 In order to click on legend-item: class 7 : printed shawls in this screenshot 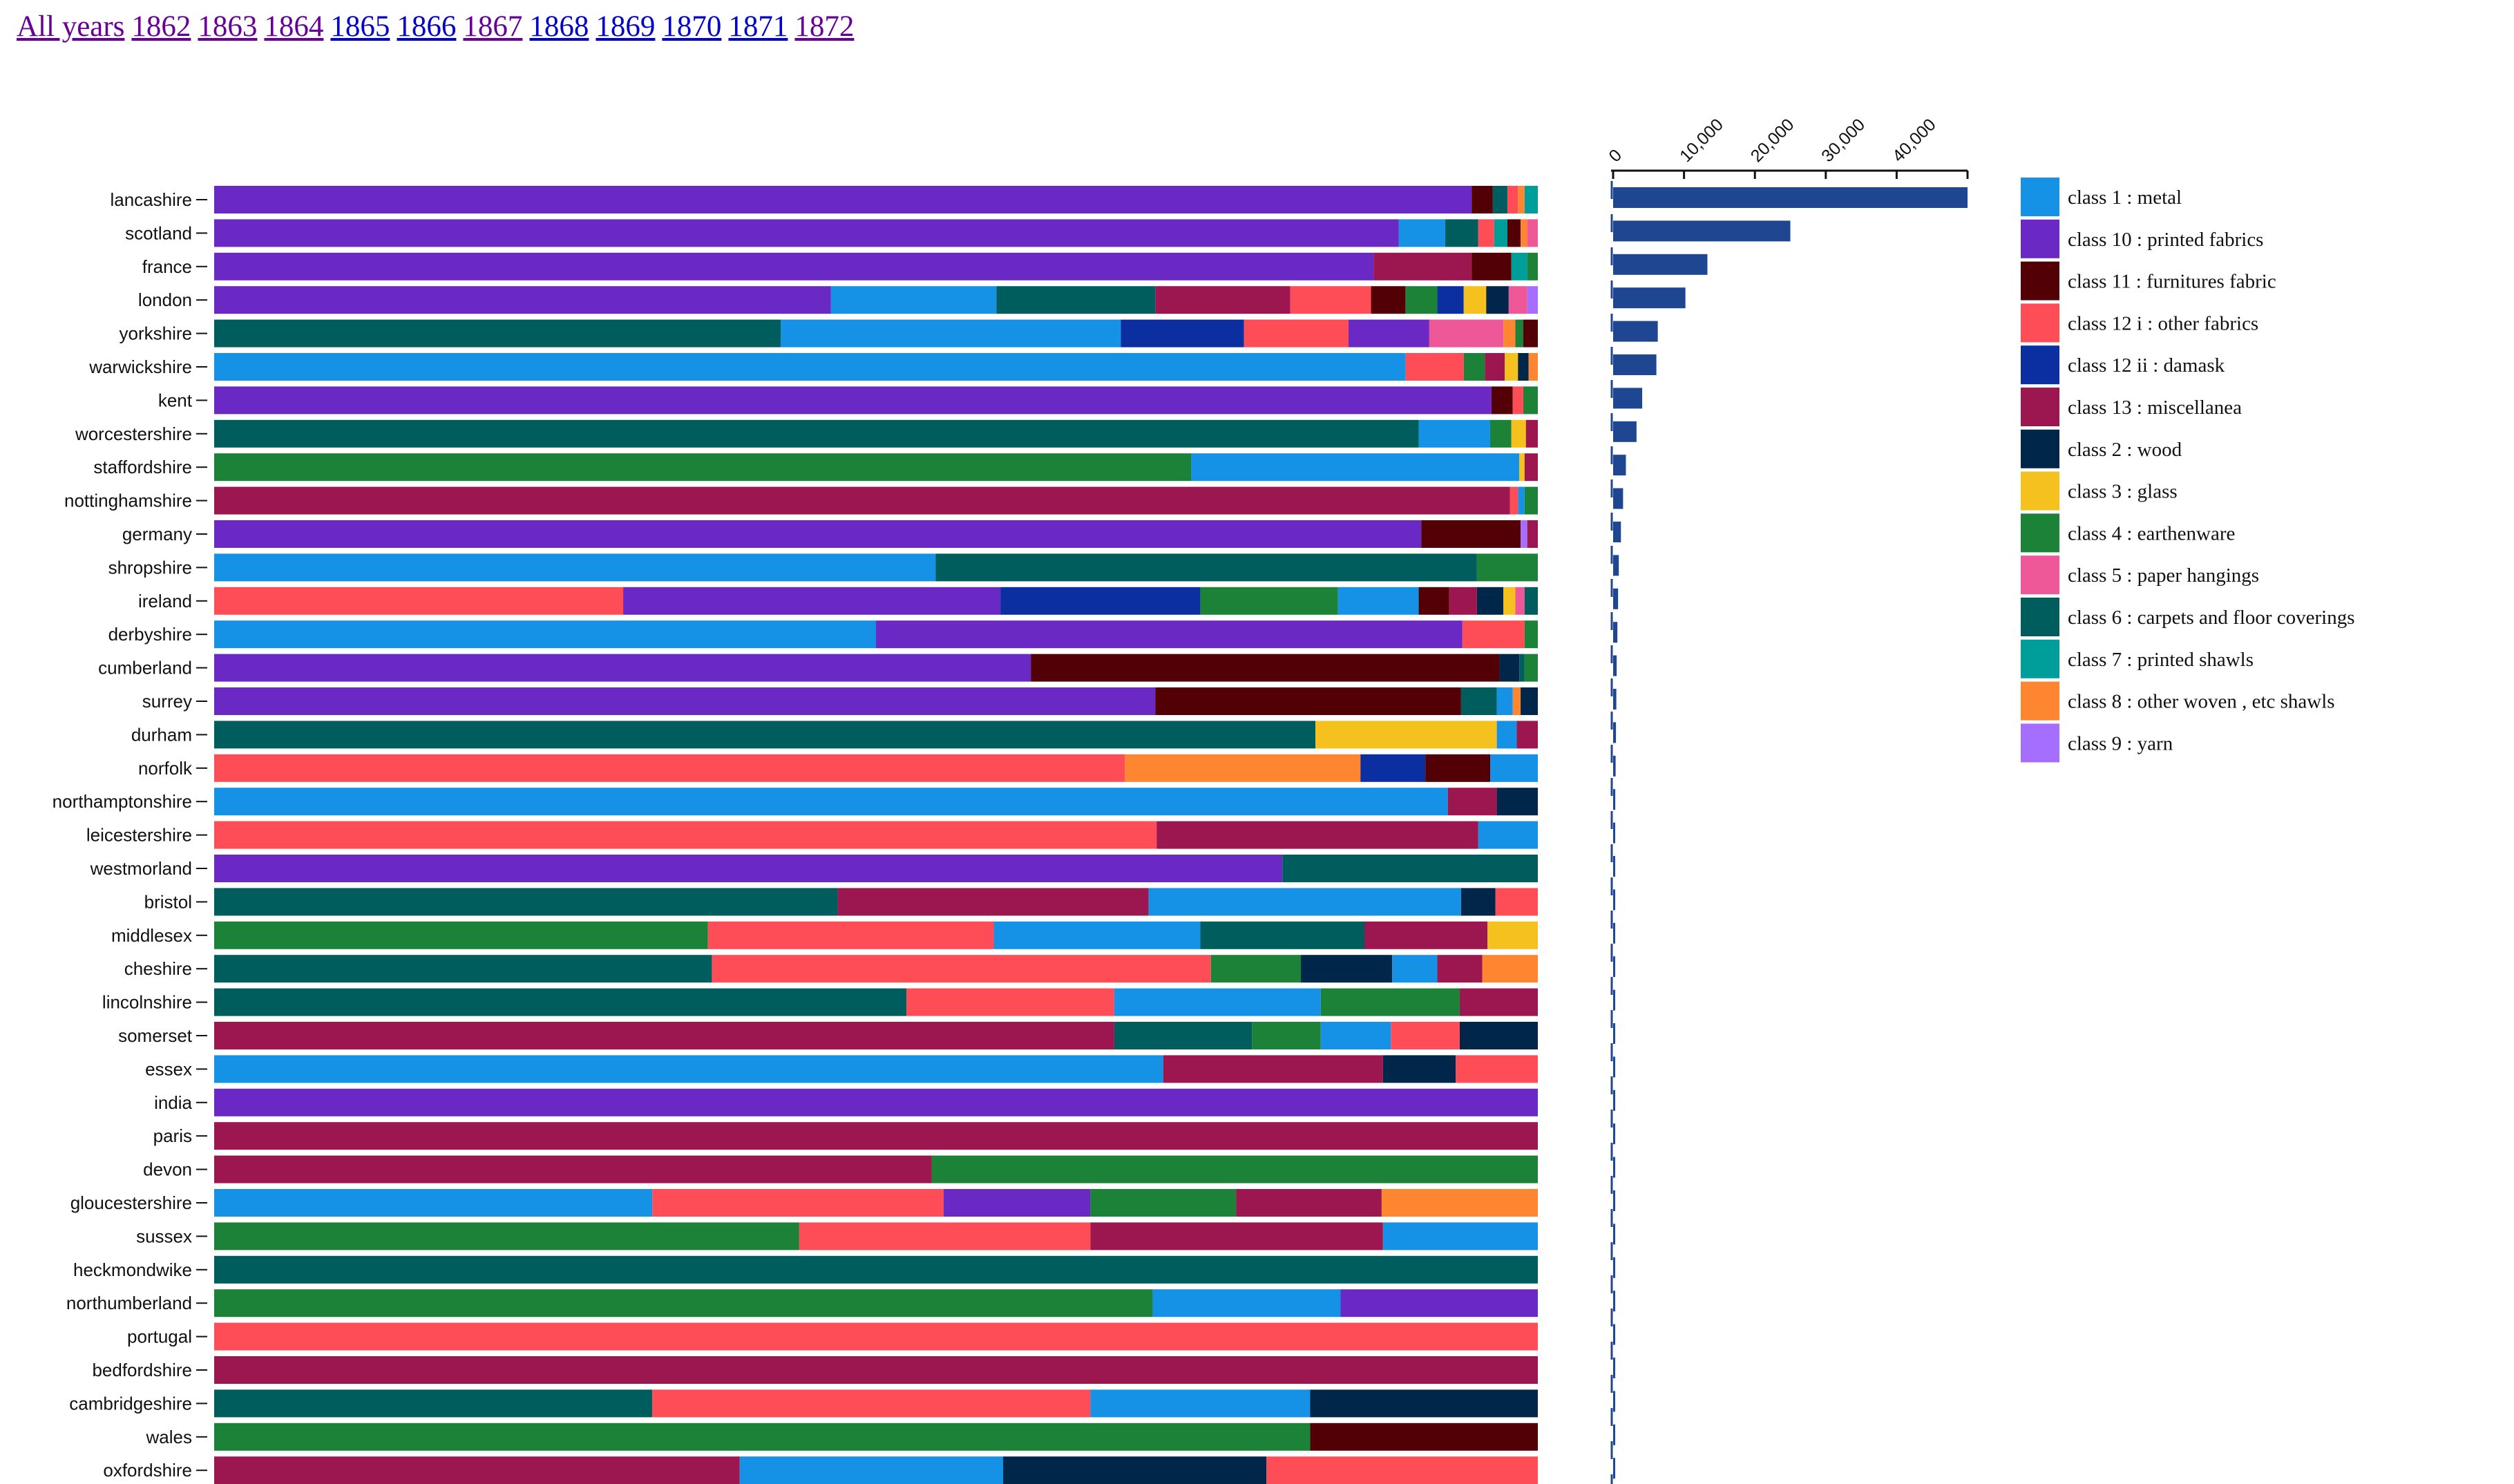, I will do `click(2137, 658)`.